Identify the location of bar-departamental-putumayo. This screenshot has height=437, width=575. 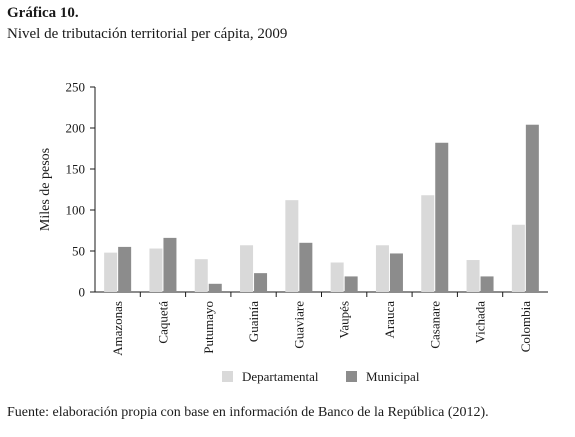
(201, 275).